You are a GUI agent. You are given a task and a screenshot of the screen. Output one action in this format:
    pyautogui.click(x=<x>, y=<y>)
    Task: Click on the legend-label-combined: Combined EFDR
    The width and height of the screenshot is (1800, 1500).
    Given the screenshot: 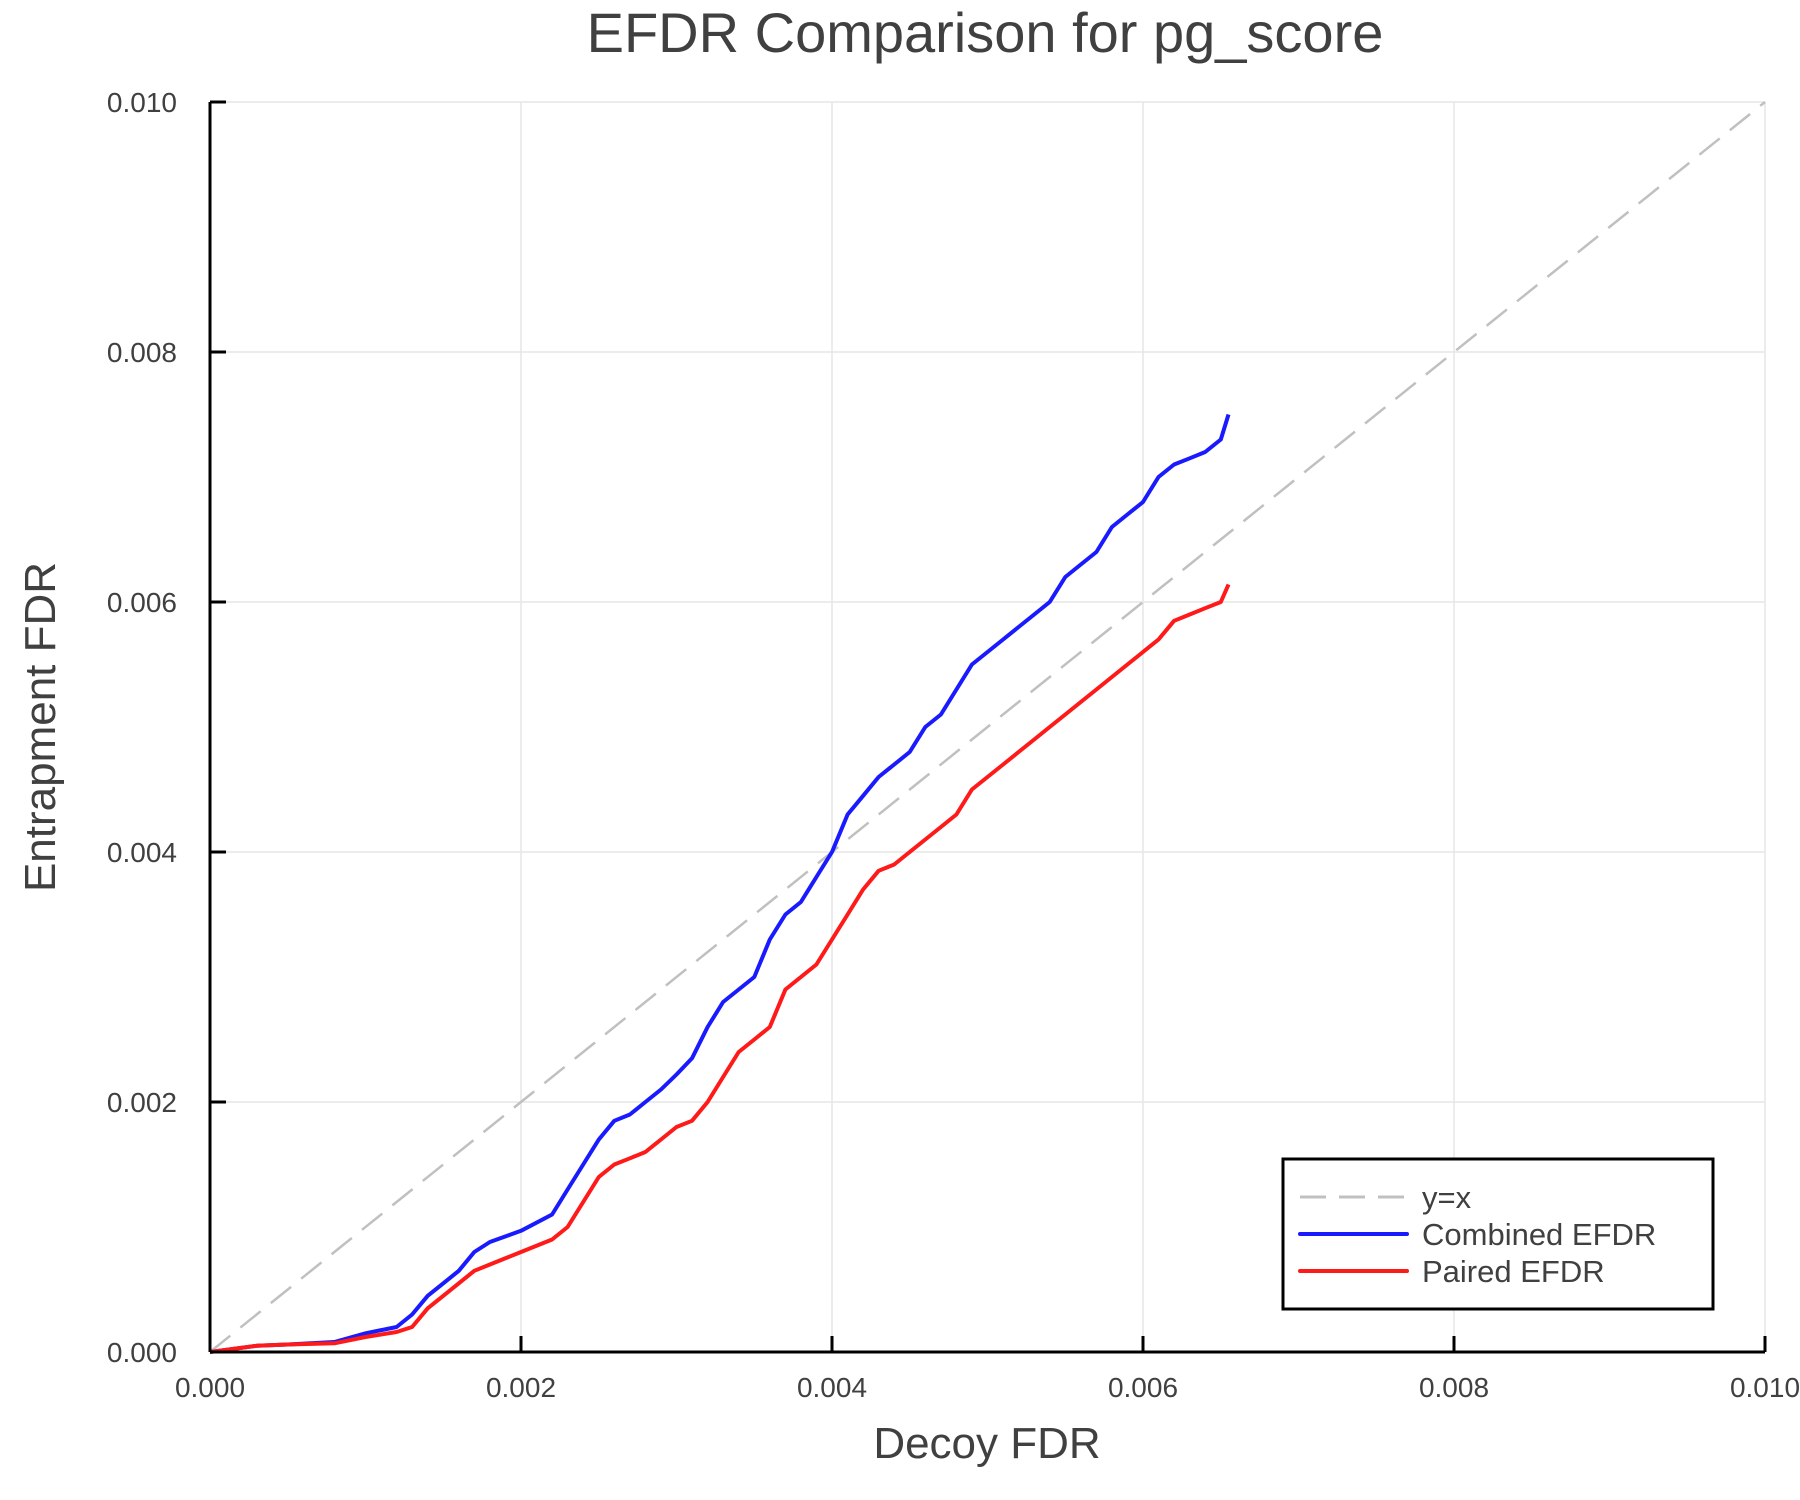 What is the action you would take?
    pyautogui.click(x=1539, y=1234)
    